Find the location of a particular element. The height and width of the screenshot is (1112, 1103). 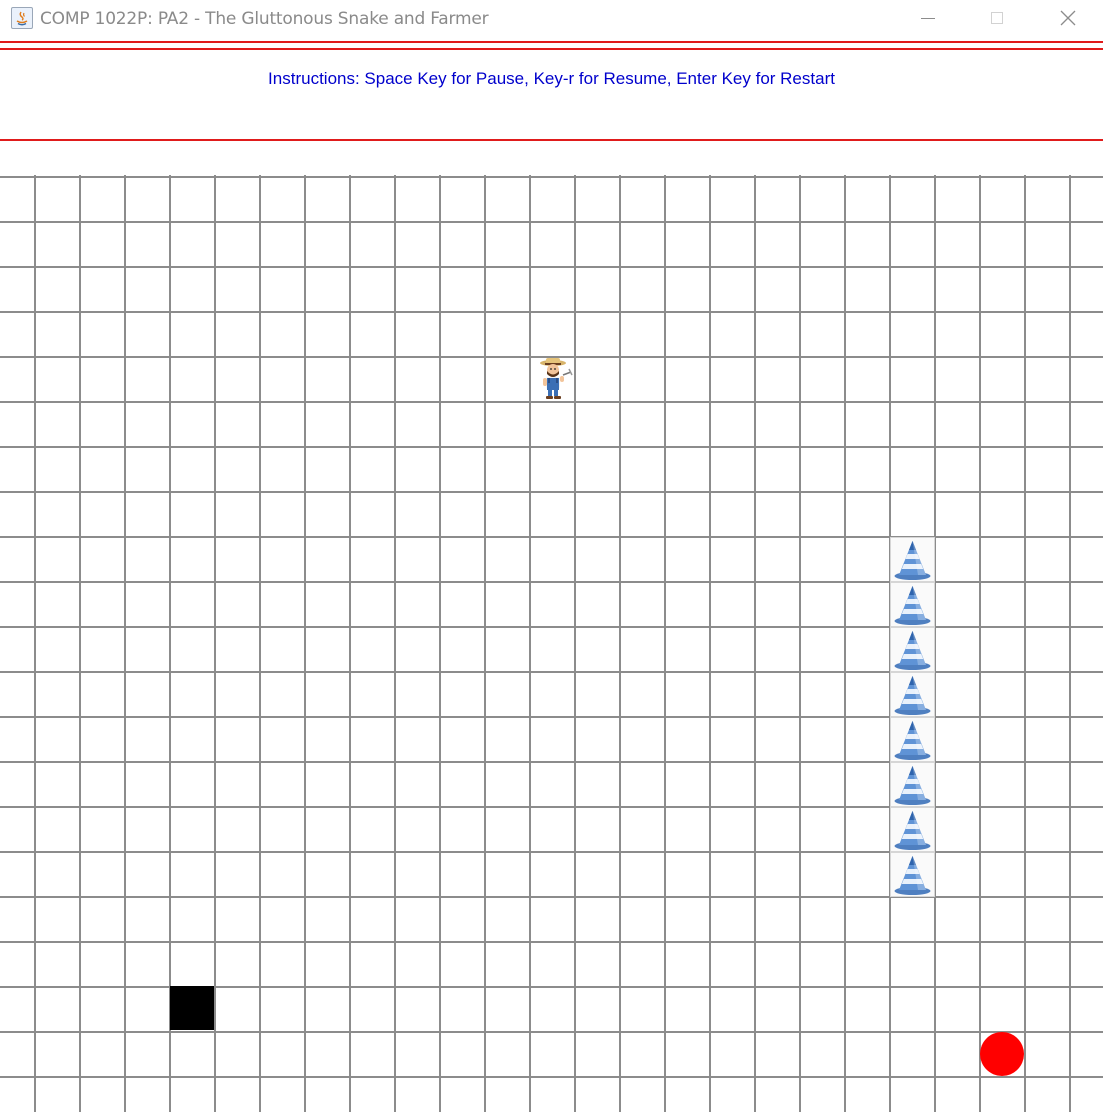

minimize-icon is located at coordinates (928, 18).